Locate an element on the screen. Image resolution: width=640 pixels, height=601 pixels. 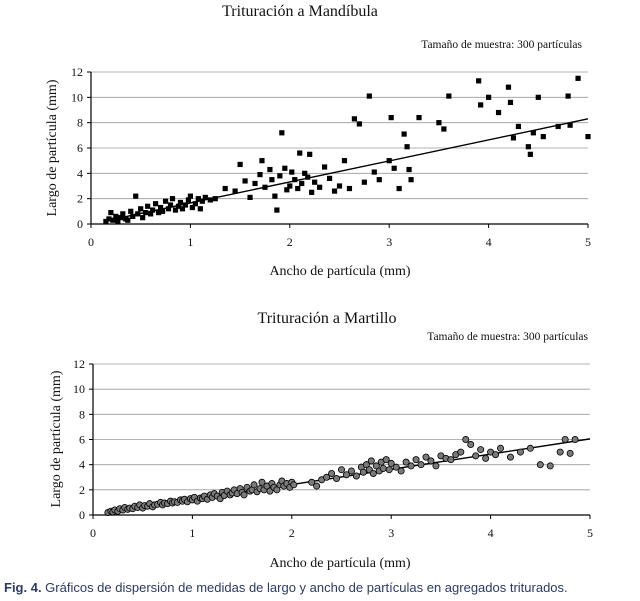
x-tick-label: 2 is located at coordinates (290, 242).